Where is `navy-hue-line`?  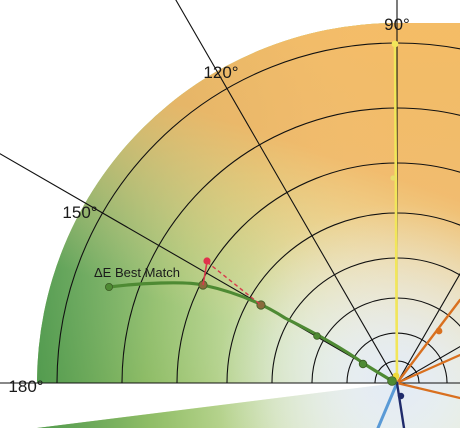
navy-hue-line is located at coordinates (400, 404).